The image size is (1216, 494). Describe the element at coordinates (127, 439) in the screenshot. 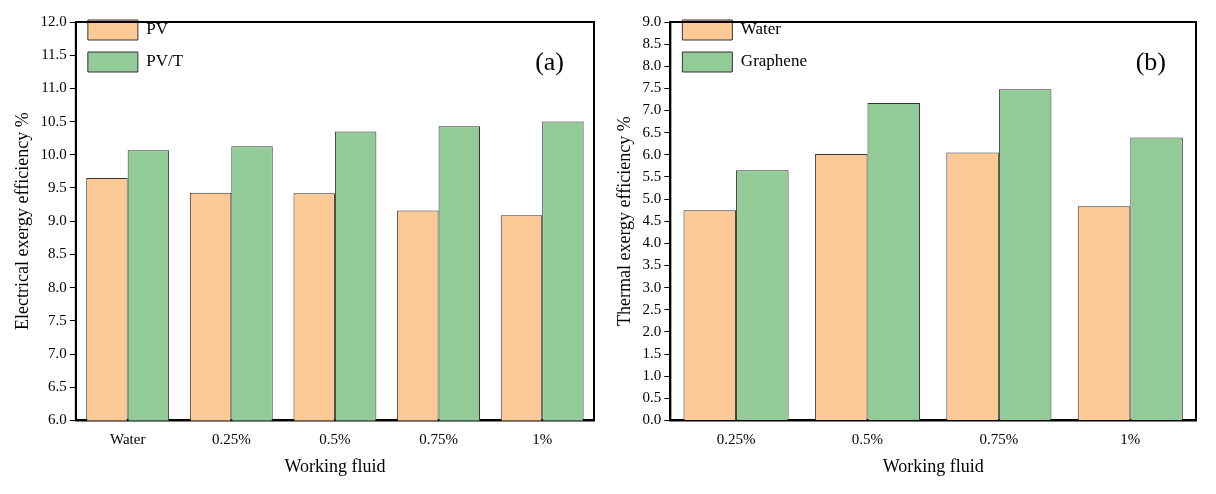

I see `x-tick-label: Water` at that location.